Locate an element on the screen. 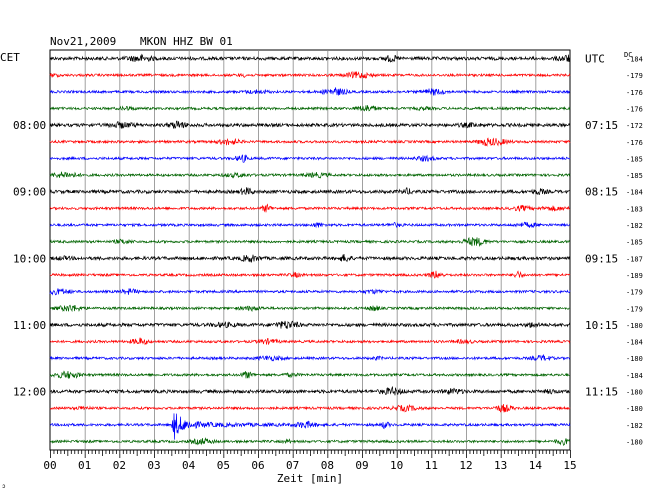 The height and width of the screenshot is (494, 650). dc-offset-1: -179 is located at coordinates (634, 76).